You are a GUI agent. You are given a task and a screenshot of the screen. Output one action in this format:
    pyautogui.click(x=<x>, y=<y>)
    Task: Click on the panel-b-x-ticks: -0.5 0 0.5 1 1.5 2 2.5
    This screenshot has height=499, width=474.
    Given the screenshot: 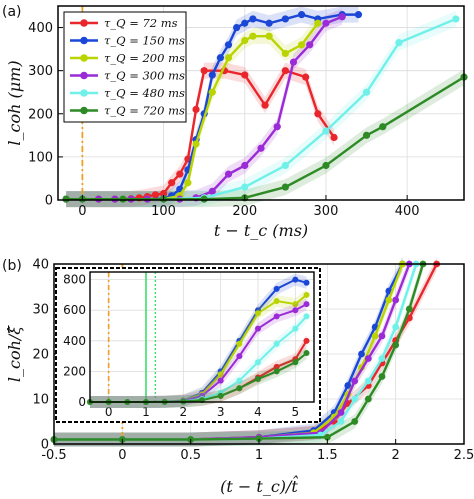 What is the action you would take?
    pyautogui.click(x=257, y=451)
    